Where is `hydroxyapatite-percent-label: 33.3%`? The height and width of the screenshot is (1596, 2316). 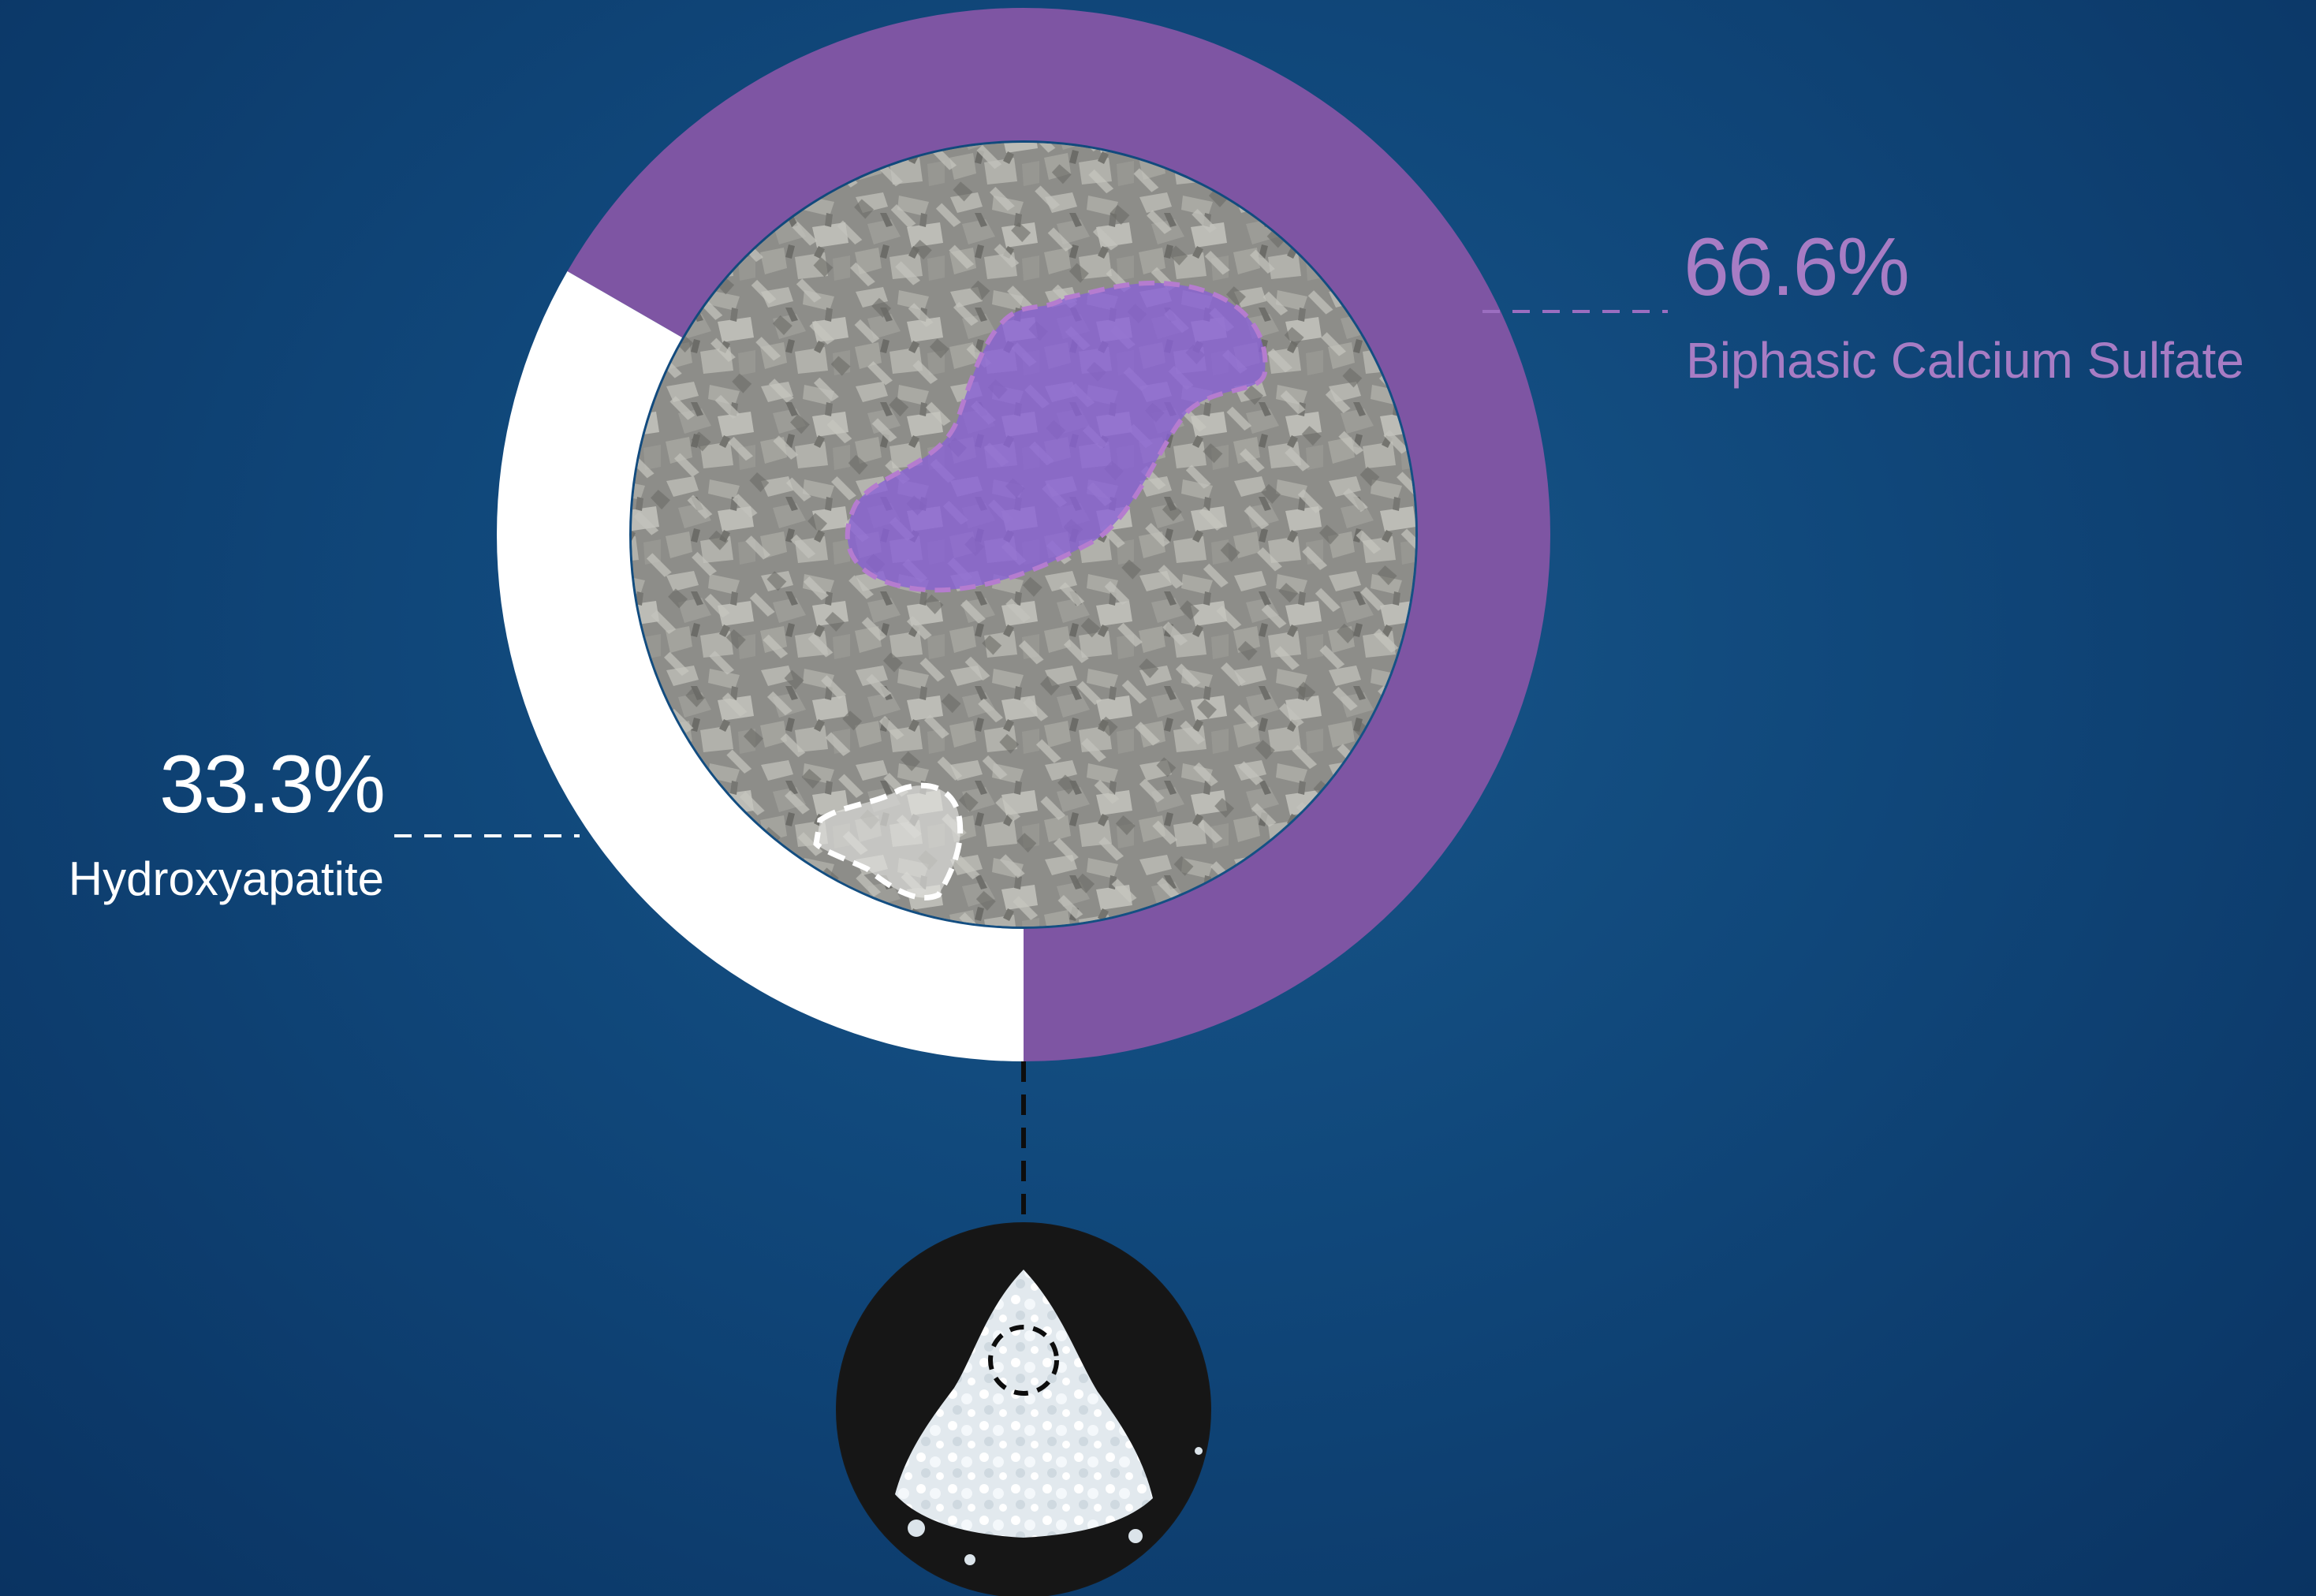 hydroxyapatite-percent-label: 33.3% is located at coordinates (272, 784).